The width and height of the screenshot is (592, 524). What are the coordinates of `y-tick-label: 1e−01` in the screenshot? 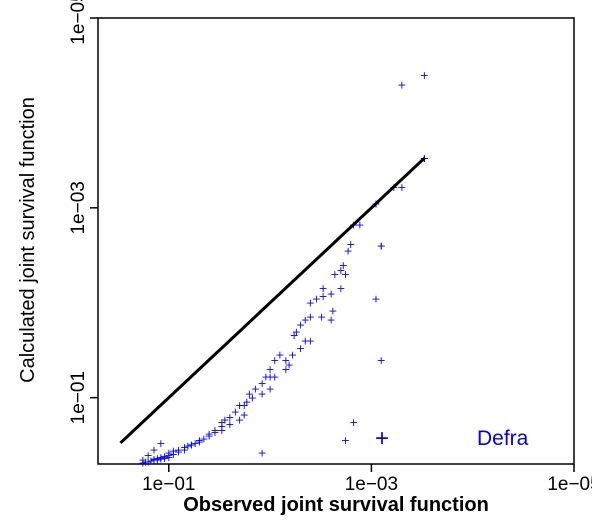 It's located at (78, 397).